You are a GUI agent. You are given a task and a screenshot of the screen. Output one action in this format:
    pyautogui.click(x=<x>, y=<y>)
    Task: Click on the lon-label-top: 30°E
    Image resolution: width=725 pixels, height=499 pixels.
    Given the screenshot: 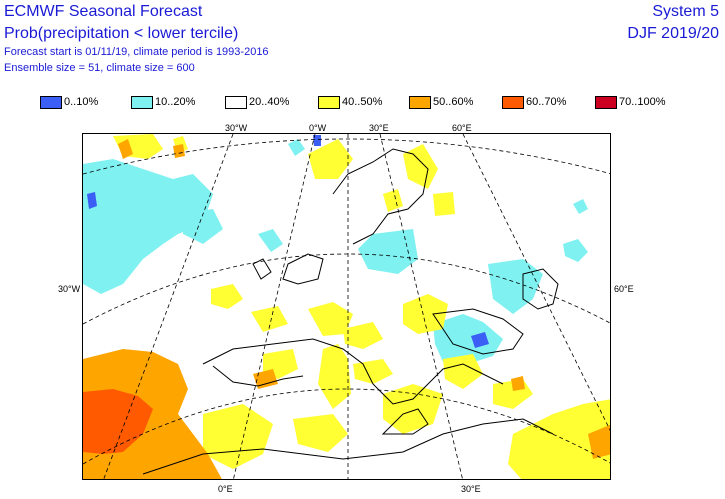 What is the action you would take?
    pyautogui.click(x=379, y=128)
    